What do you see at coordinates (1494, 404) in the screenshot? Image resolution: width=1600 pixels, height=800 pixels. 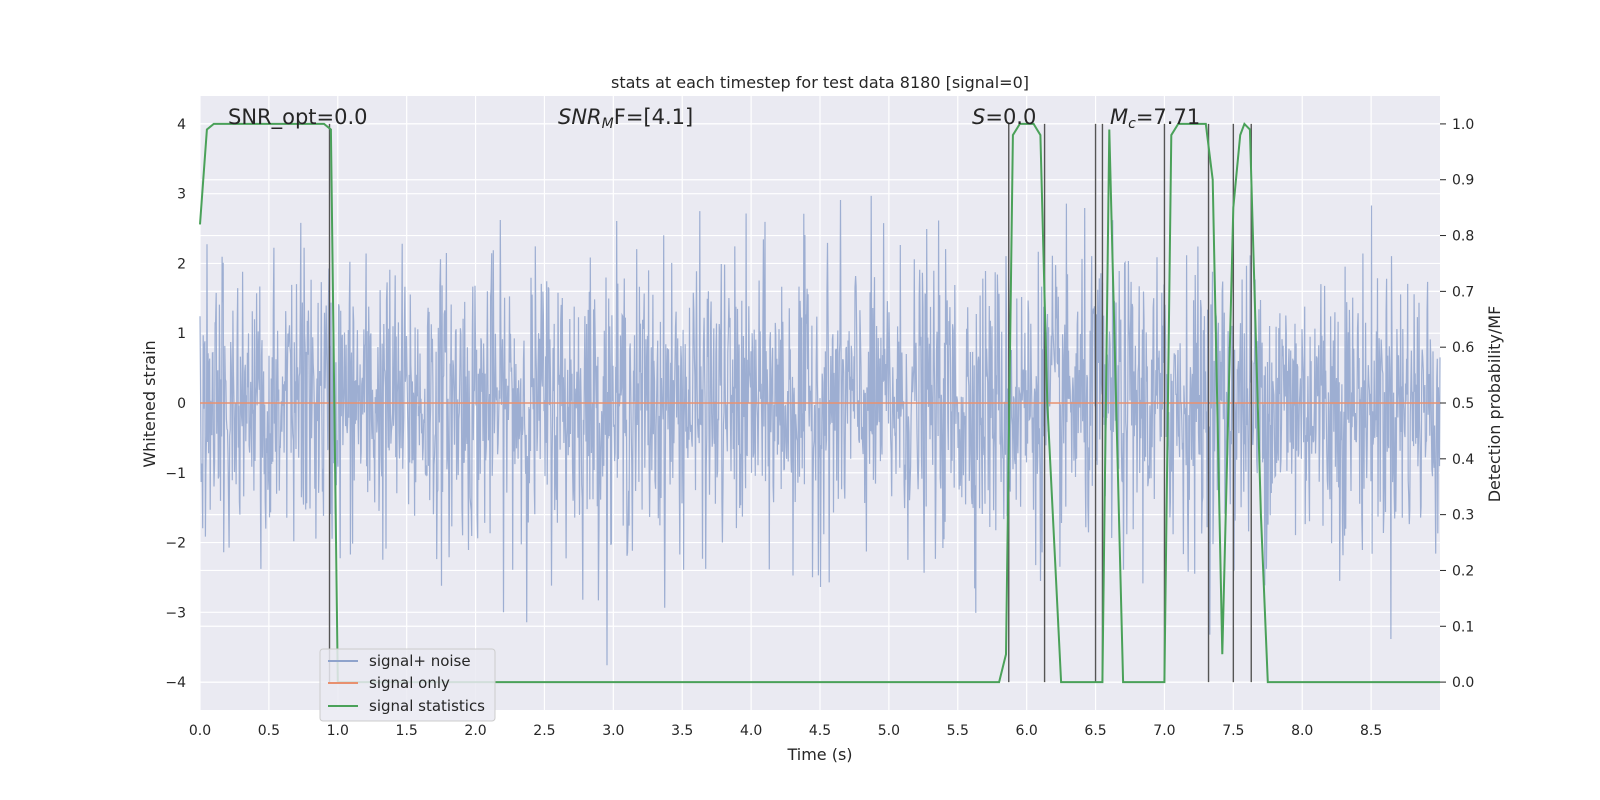 I see `y-axis-label-right: Detection probability/MF` at bounding box center [1494, 404].